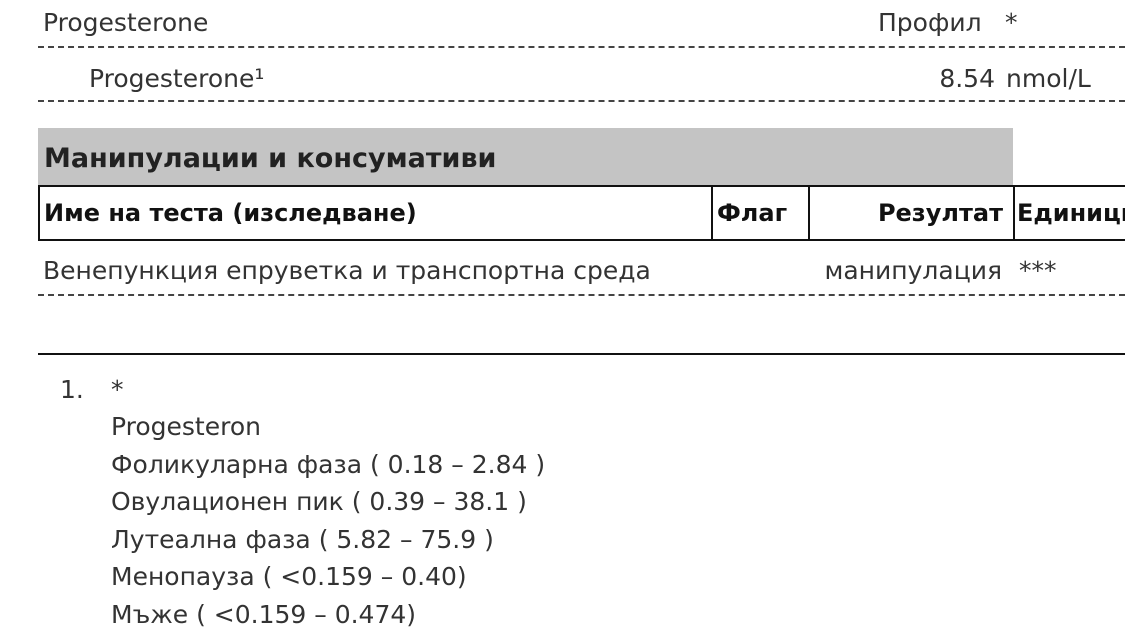 Image resolution: width=1125 pixels, height=639 pixels. What do you see at coordinates (940, 213) in the screenshot?
I see `header-cell: Резултат` at bounding box center [940, 213].